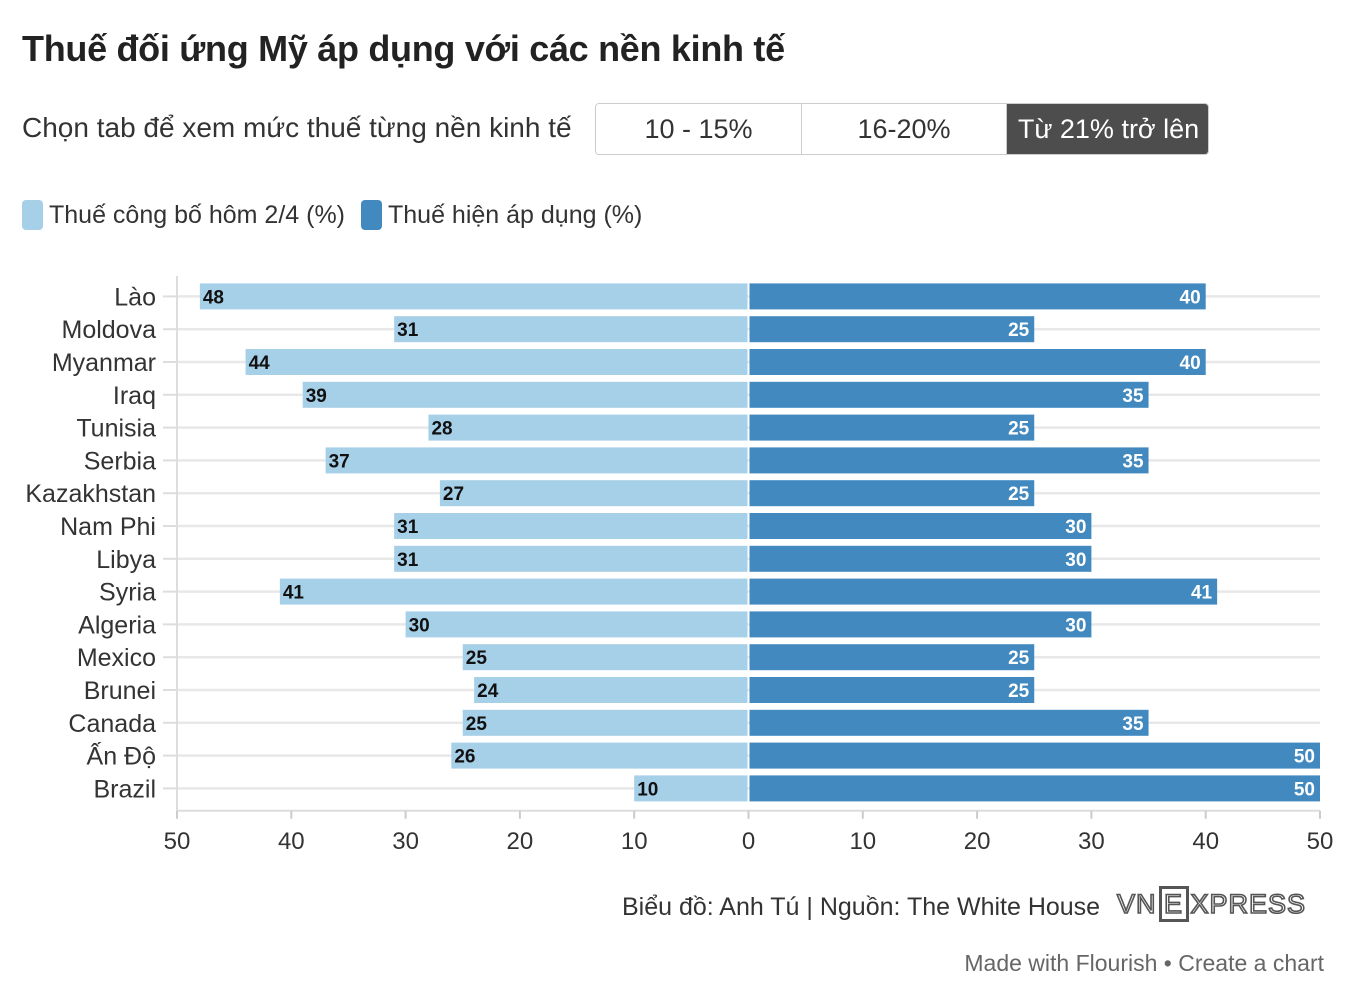 Image resolution: width=1366 pixels, height=994 pixels. What do you see at coordinates (861, 907) in the screenshot?
I see `chart-source: Biểu đồ: Anh Tú | Nguồn: The White House` at bounding box center [861, 907].